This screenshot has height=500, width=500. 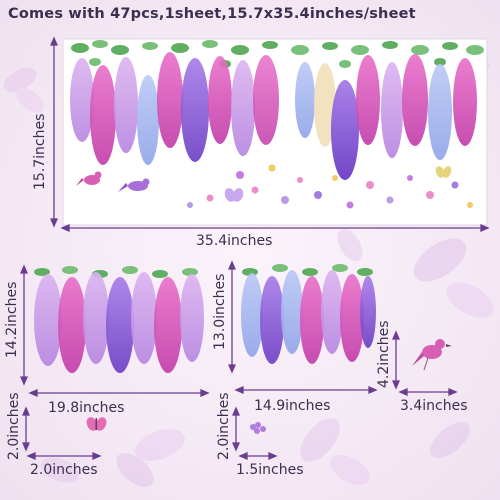 What do you see at coordinates (40, 151) in the screenshot?
I see `main-height-label: 15.7inches` at bounding box center [40, 151].